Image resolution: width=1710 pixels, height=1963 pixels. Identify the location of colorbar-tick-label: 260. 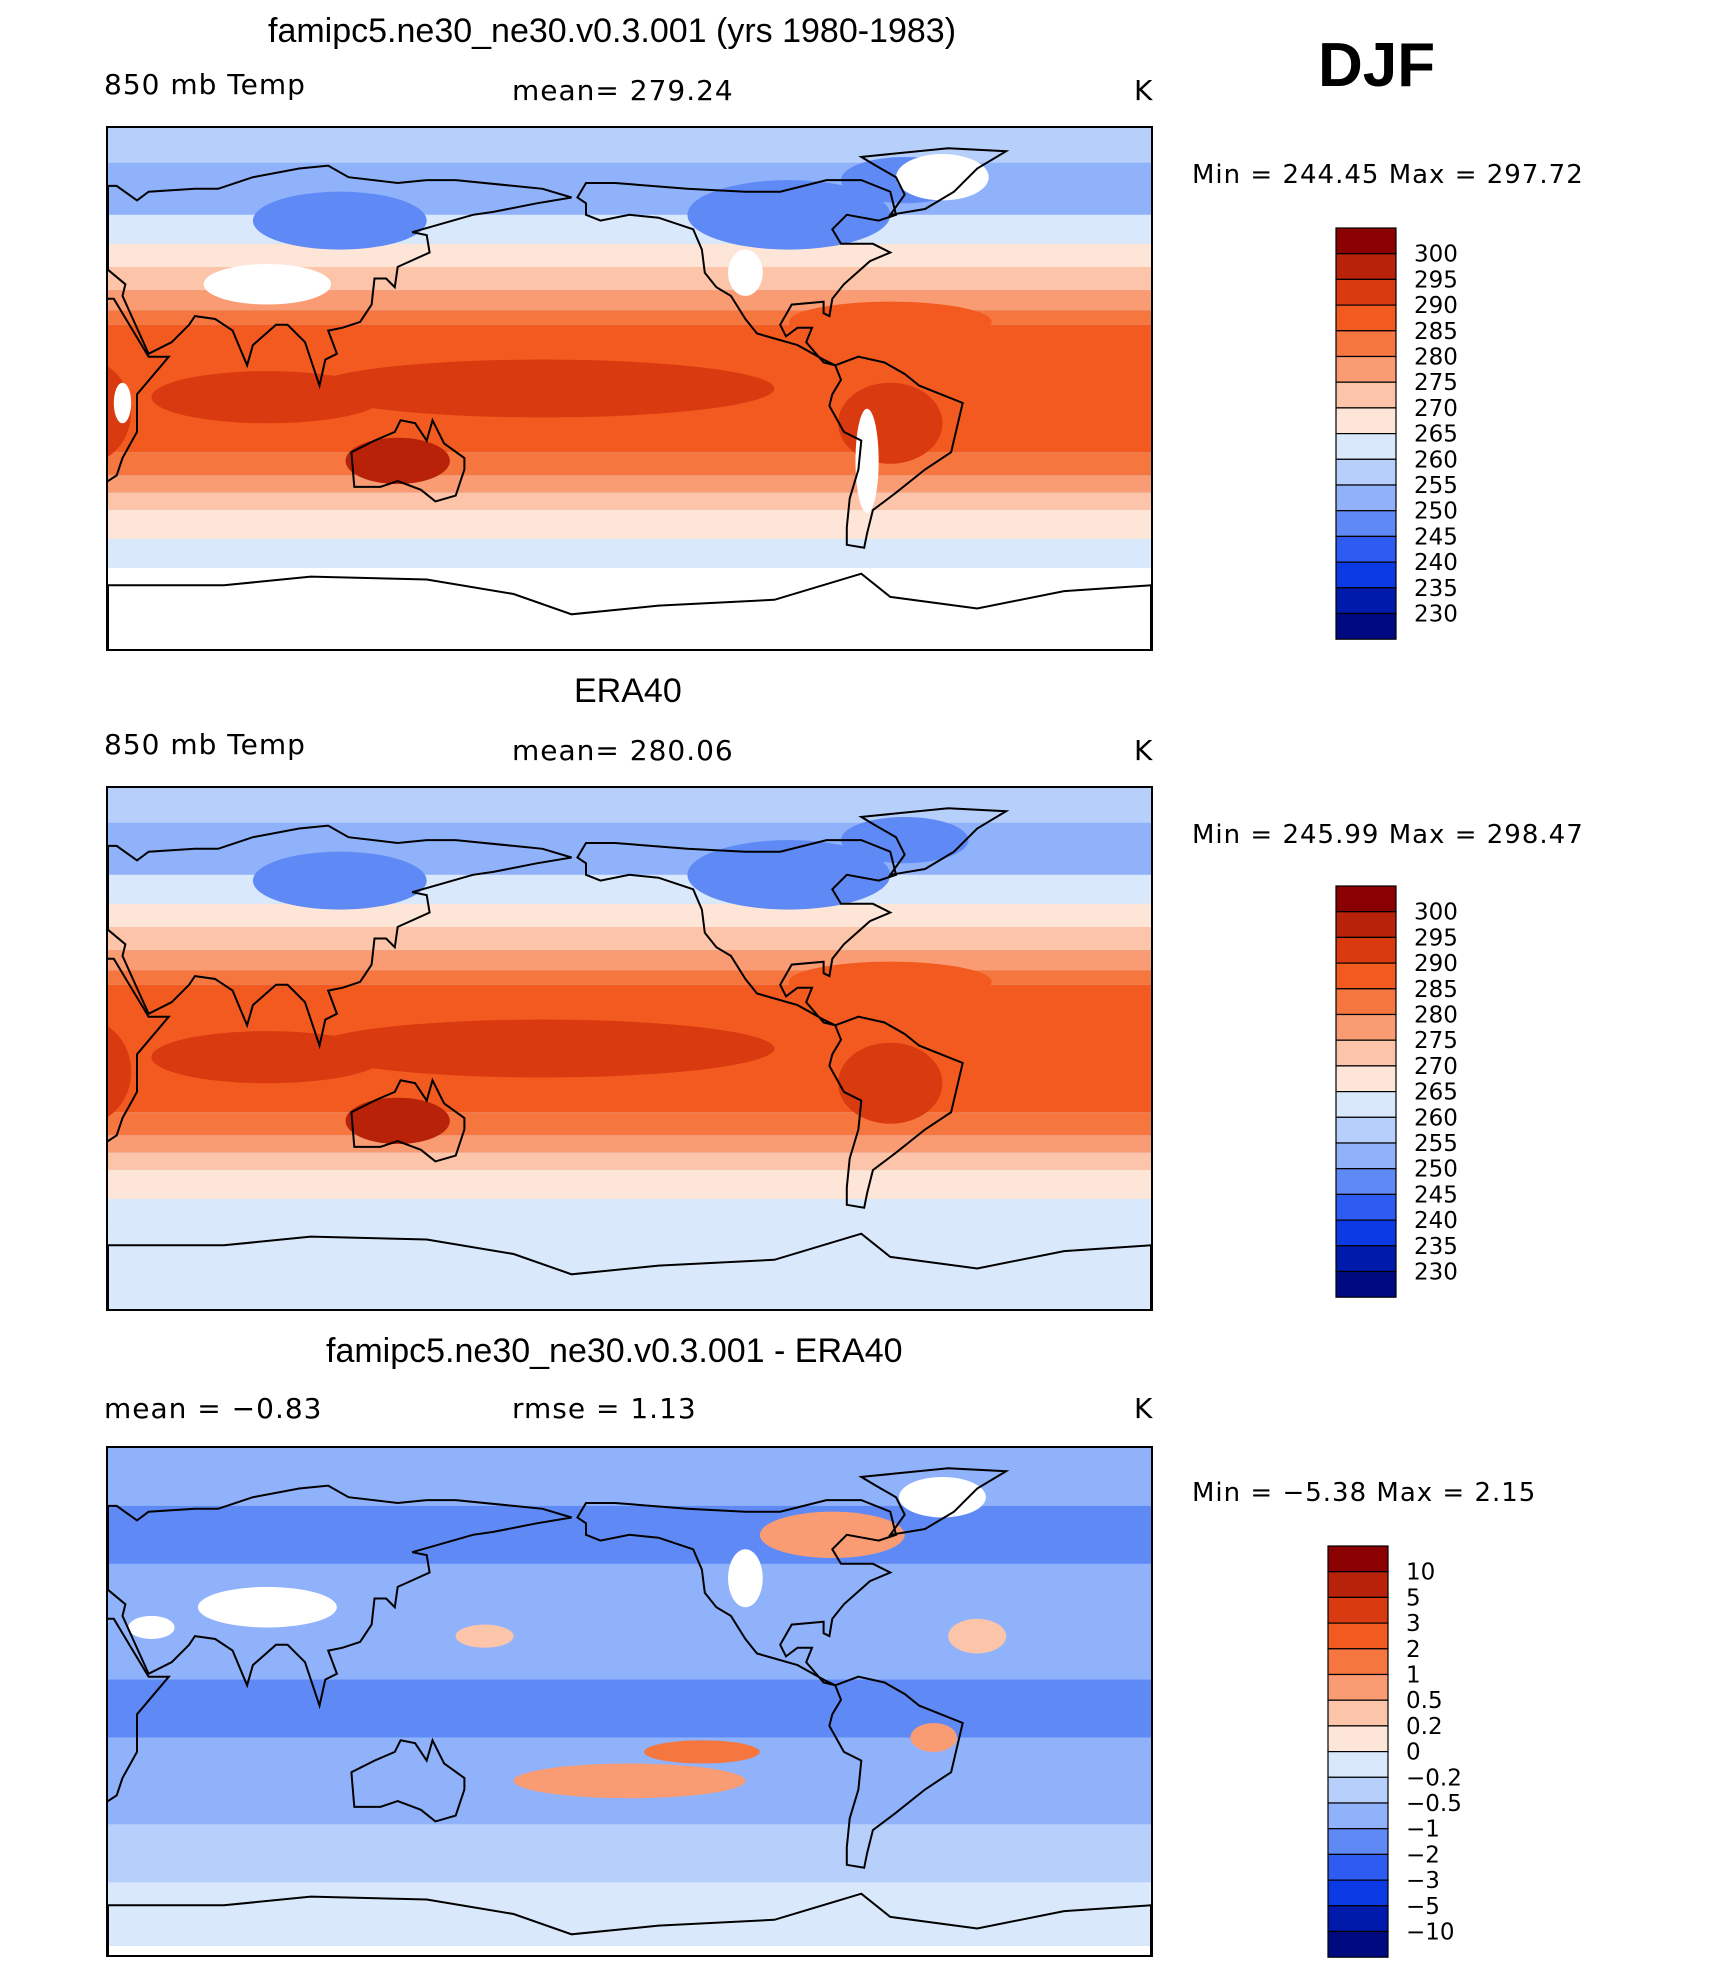
(1436, 460).